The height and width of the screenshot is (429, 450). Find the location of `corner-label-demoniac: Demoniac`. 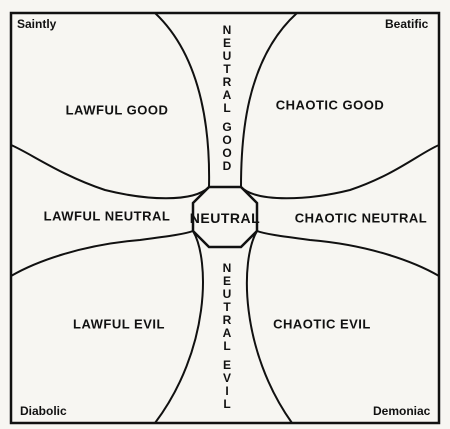

corner-label-demoniac: Demoniac is located at coordinates (402, 411).